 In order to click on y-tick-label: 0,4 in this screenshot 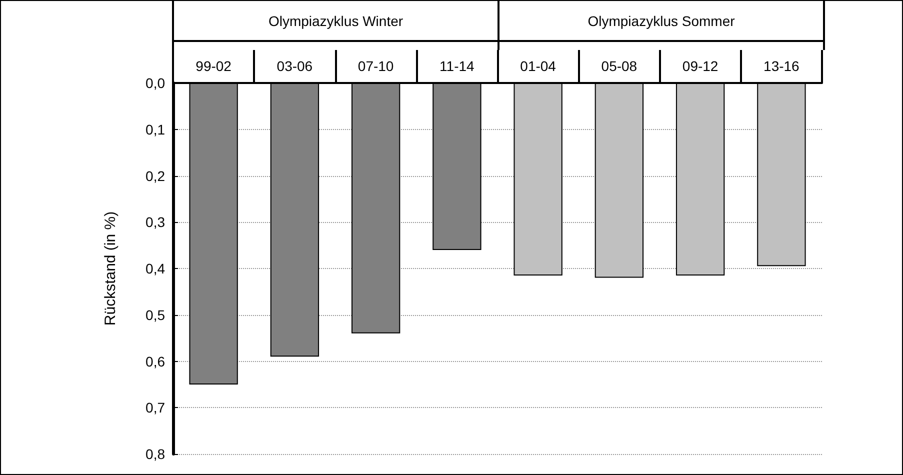, I will do `click(156, 268)`.